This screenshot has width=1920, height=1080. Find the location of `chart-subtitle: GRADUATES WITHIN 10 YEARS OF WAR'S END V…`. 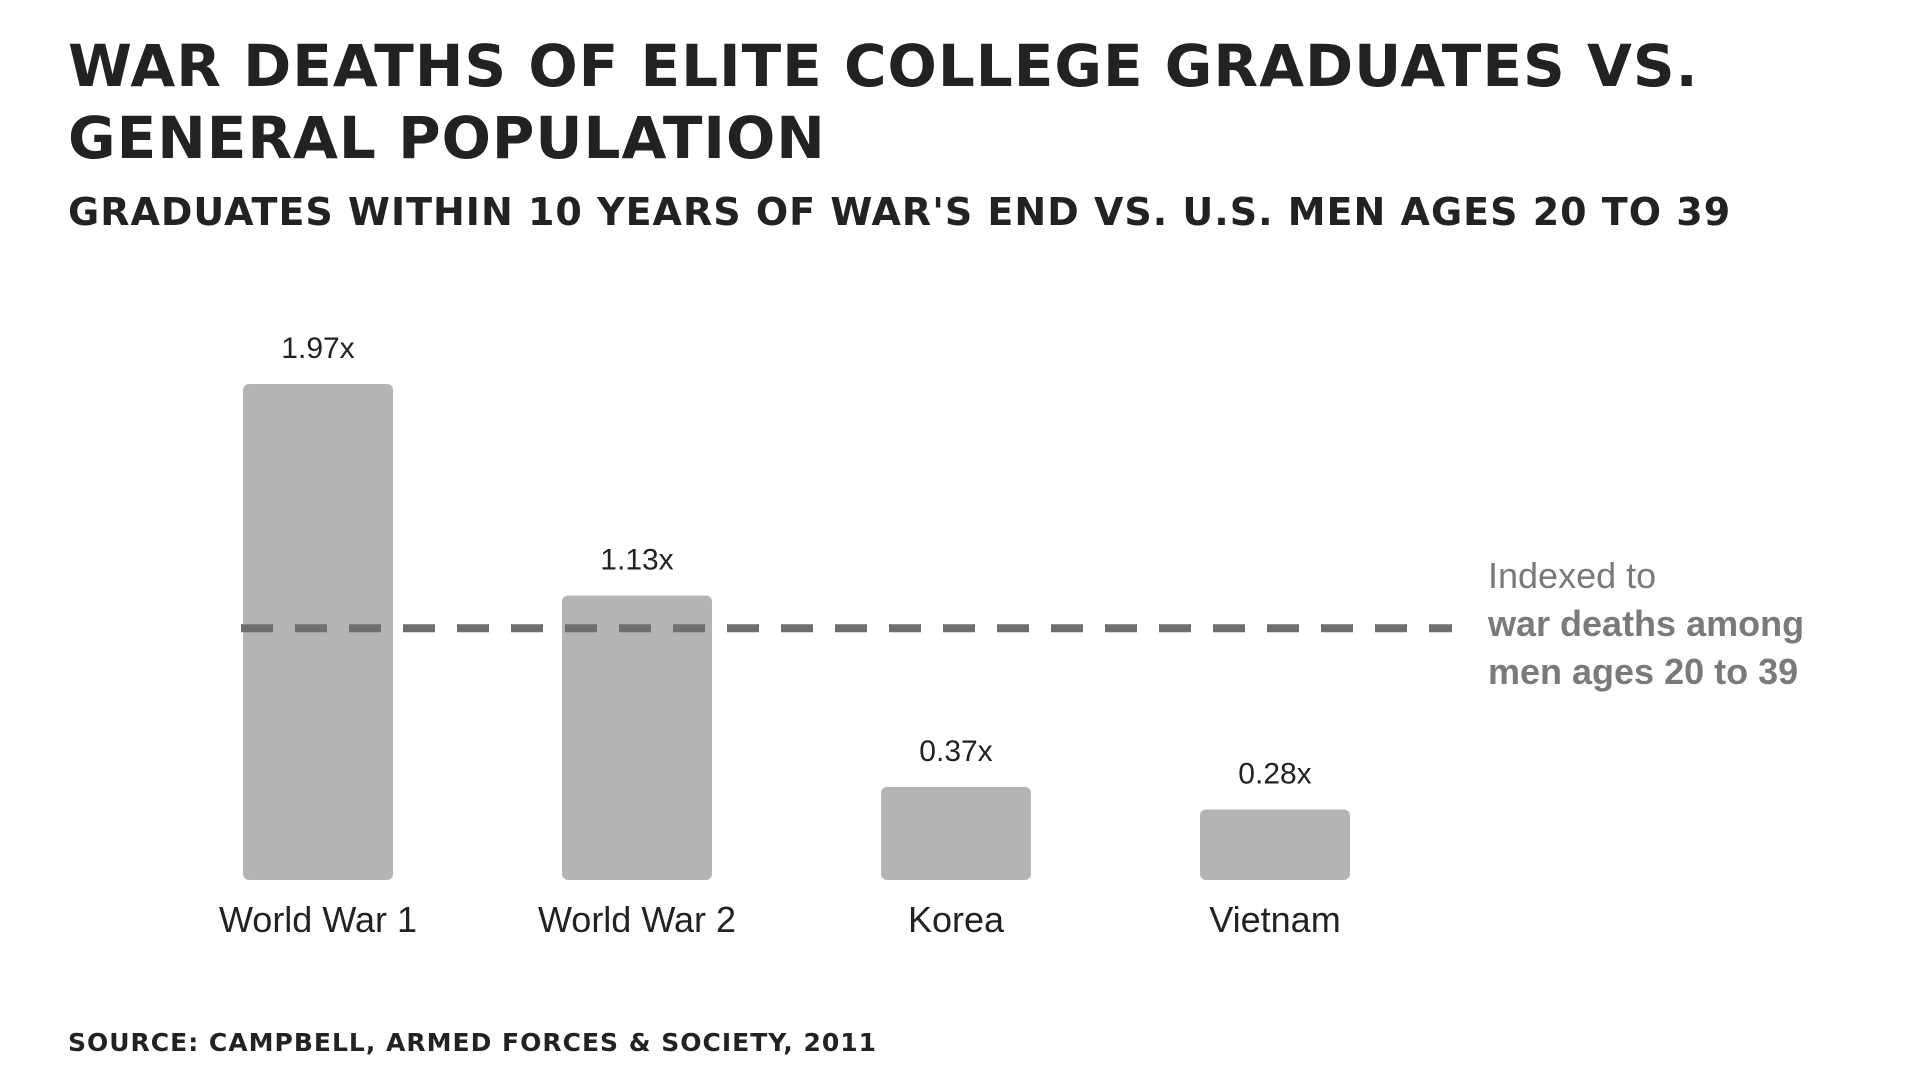

chart-subtitle: GRADUATES WITHIN 10 YEARS OF WAR'S END V… is located at coordinates (900, 212).